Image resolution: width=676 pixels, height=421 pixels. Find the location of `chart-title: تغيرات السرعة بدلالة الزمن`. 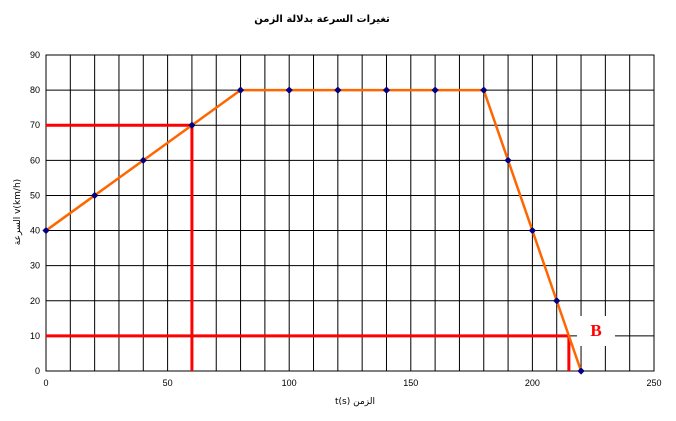

chart-title: تغيرات السرعة بدلالة الزمن is located at coordinates (322, 19).